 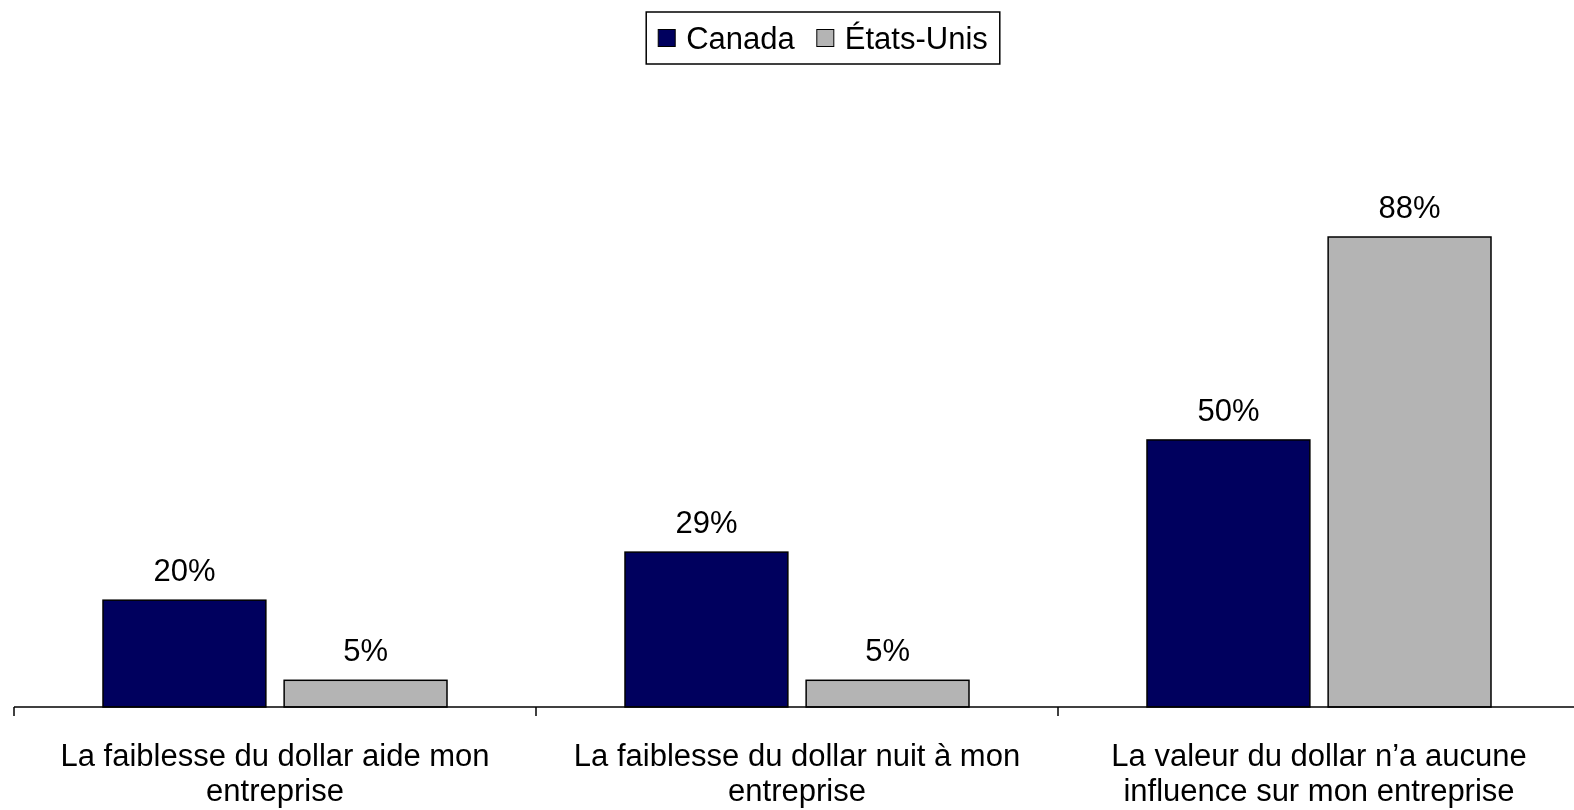 What do you see at coordinates (797, 773) in the screenshot?
I see `x-tick-label: La faiblesse du dollar nuit à mon entreprise` at bounding box center [797, 773].